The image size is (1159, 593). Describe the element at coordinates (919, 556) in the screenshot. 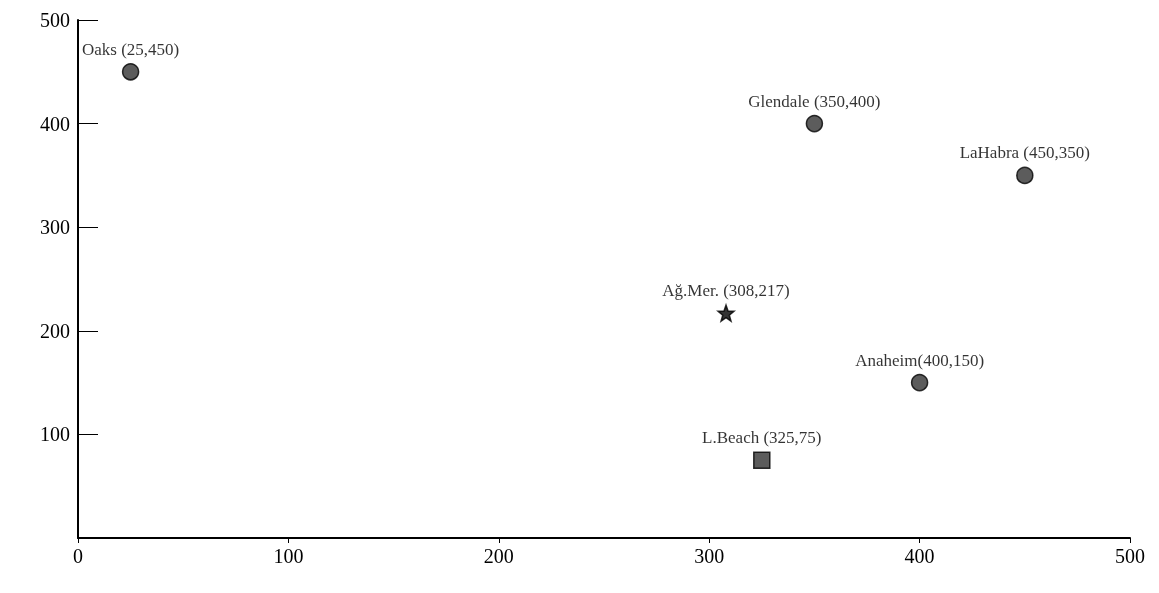

I see `x-tick-label: 400` at that location.